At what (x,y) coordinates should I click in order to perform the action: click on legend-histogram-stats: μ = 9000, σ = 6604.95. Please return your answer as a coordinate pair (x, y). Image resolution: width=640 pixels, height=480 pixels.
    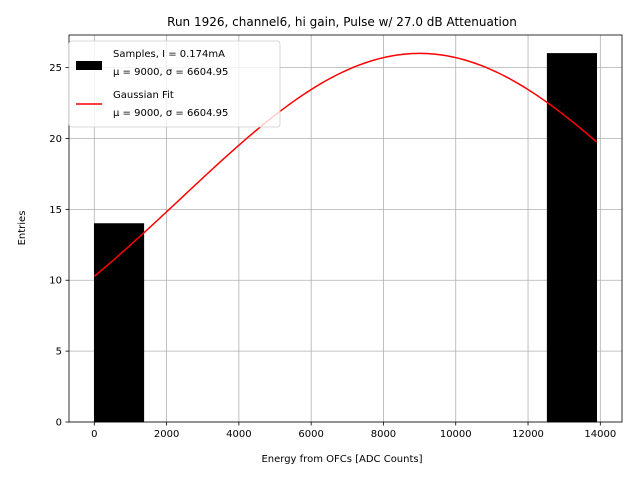
    Looking at the image, I should click on (170, 72).